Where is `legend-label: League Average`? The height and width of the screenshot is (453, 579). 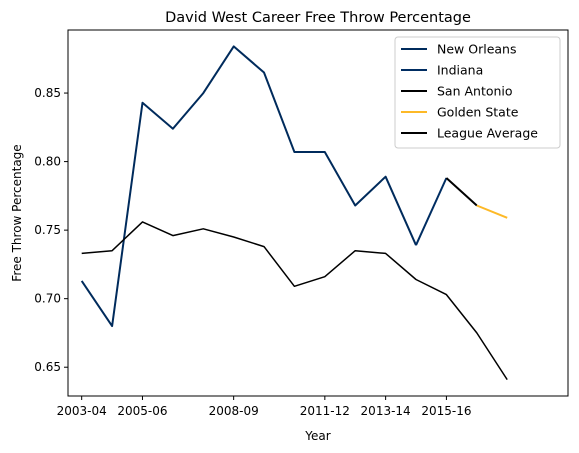 legend-label: League Average is located at coordinates (487, 133).